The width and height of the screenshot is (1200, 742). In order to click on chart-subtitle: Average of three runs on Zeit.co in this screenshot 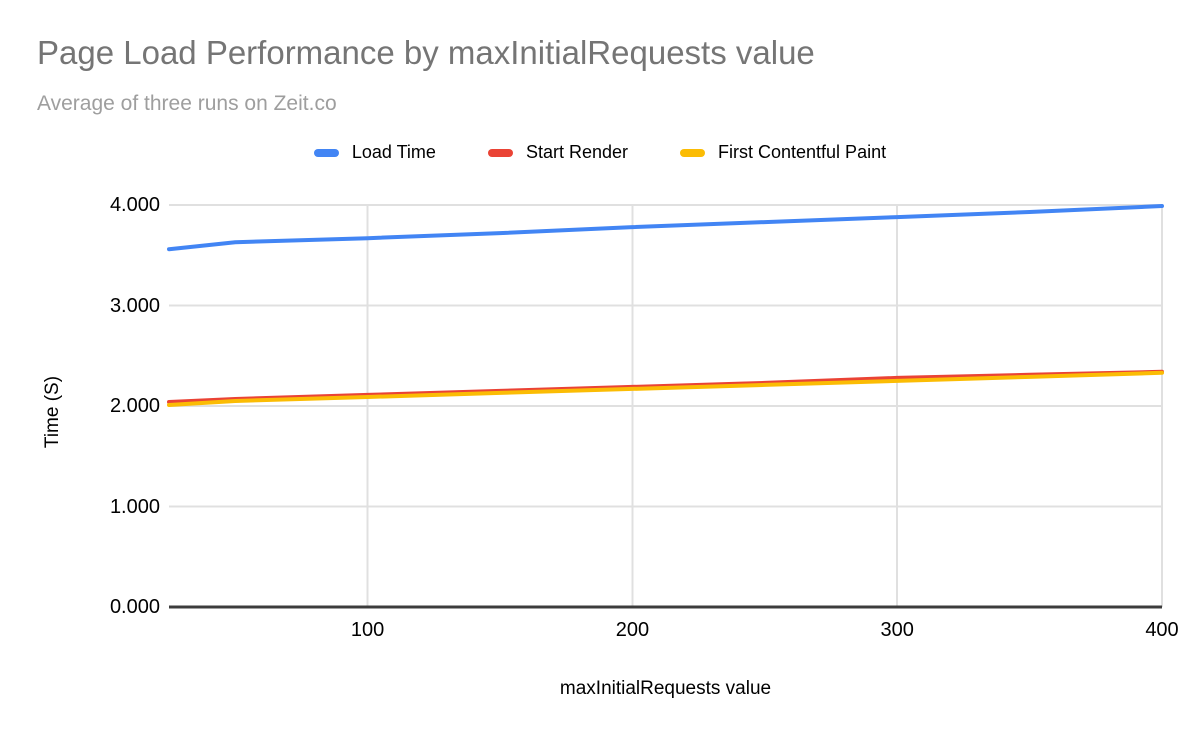, I will do `click(187, 103)`.